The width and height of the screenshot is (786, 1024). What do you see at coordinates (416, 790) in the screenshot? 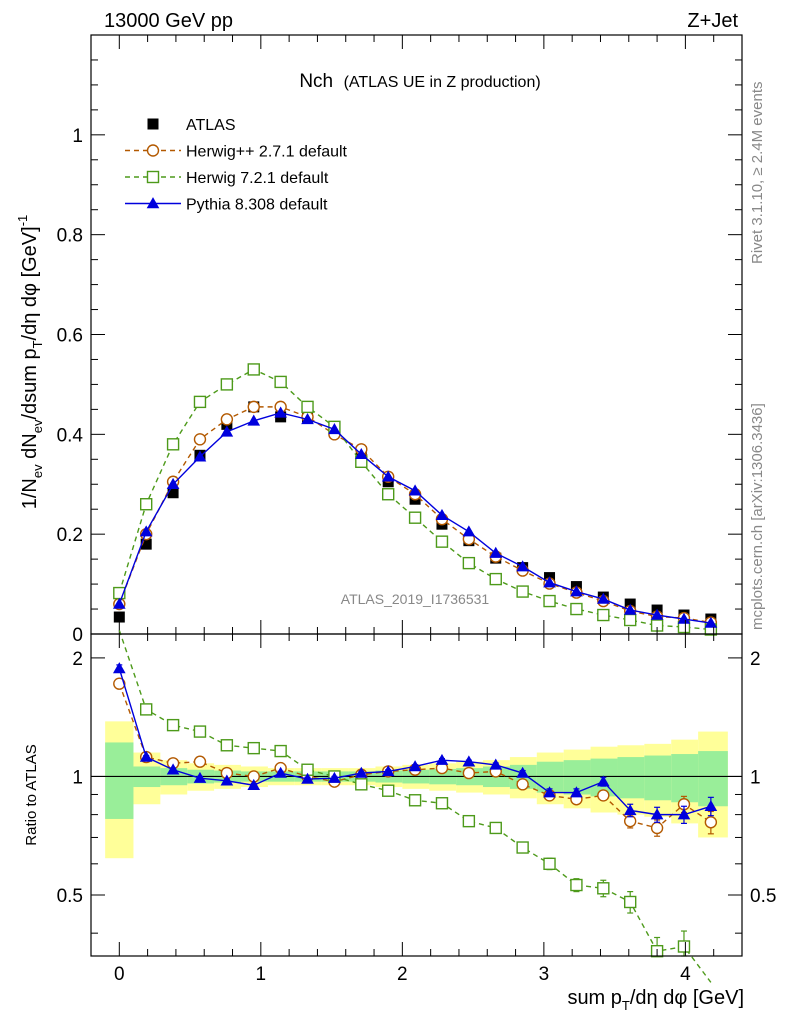
I see `ratio-band` at bounding box center [416, 790].